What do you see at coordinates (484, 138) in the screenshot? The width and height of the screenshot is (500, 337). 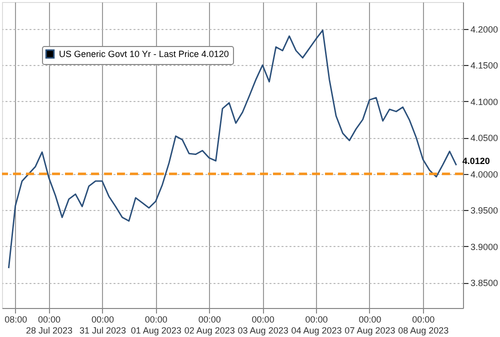 I see `y-tick-label: 4.0500` at bounding box center [484, 138].